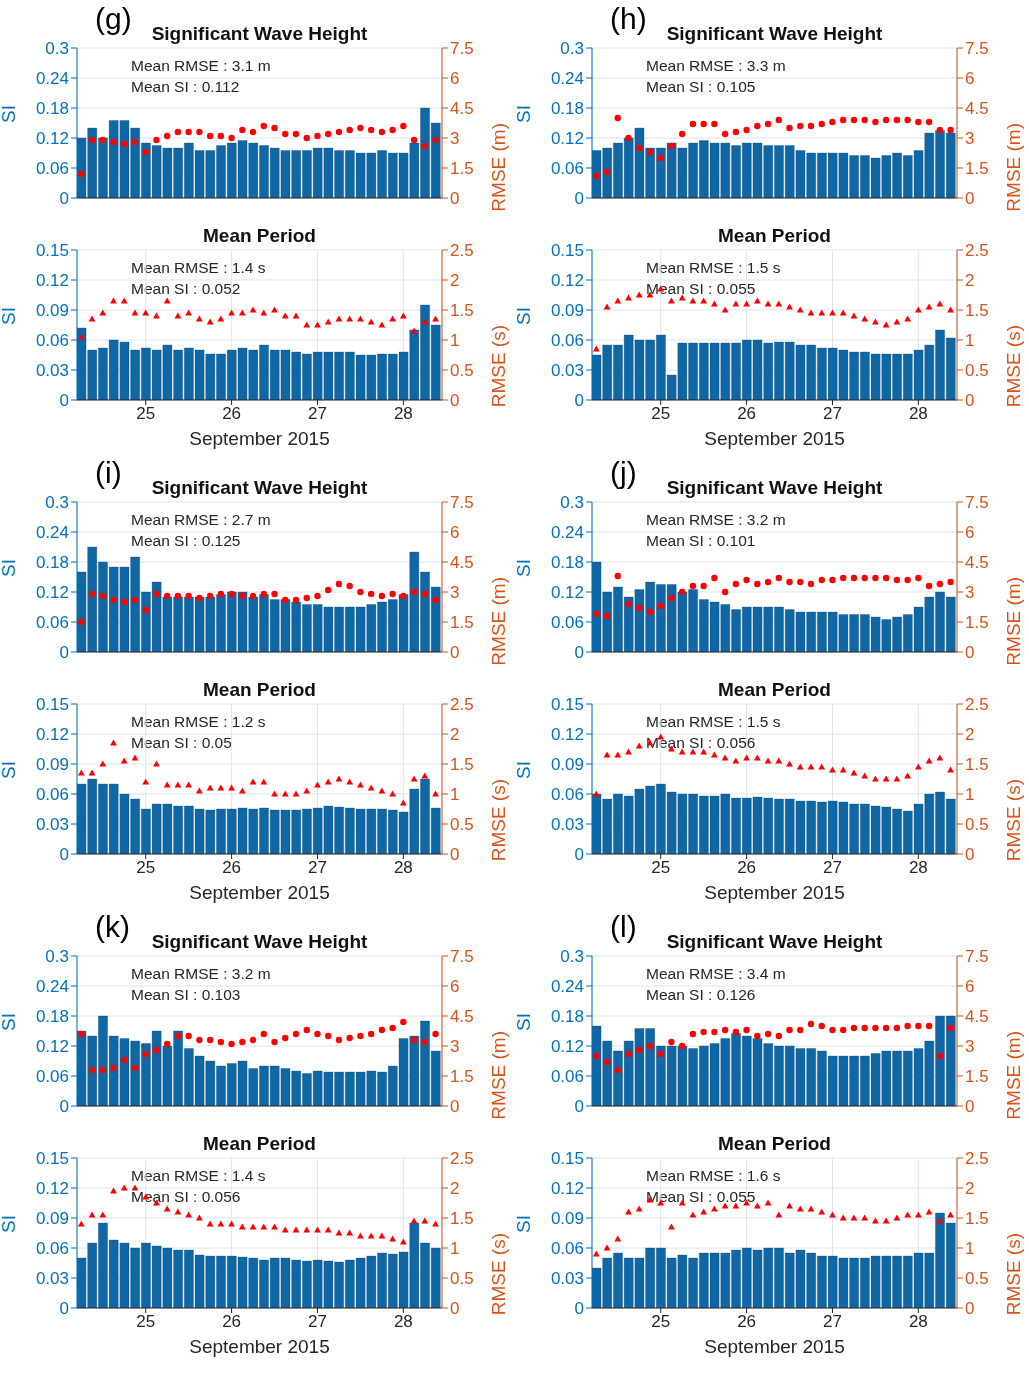 The height and width of the screenshot is (1382, 1029). Describe the element at coordinates (977, 503) in the screenshot. I see `y2-tick-label: 7.5` at that location.